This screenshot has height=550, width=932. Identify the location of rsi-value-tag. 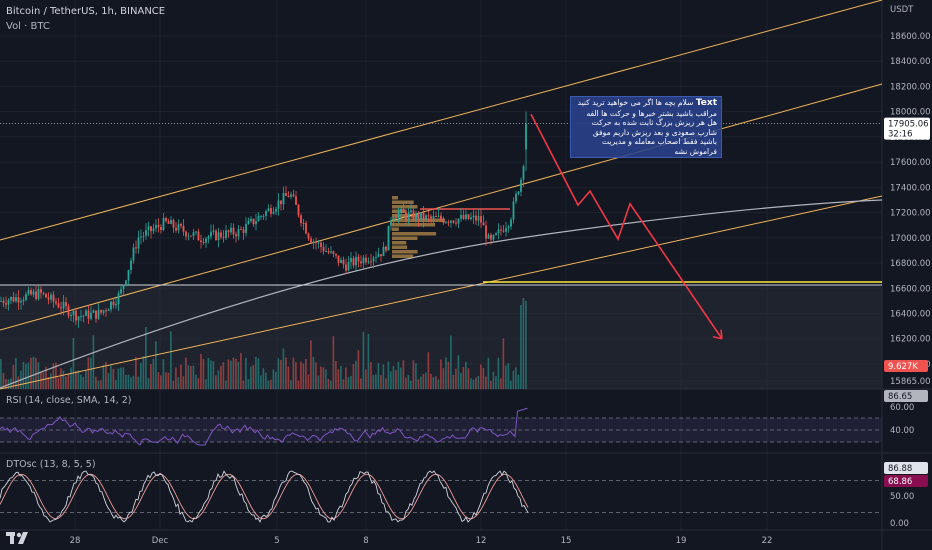
(906, 396).